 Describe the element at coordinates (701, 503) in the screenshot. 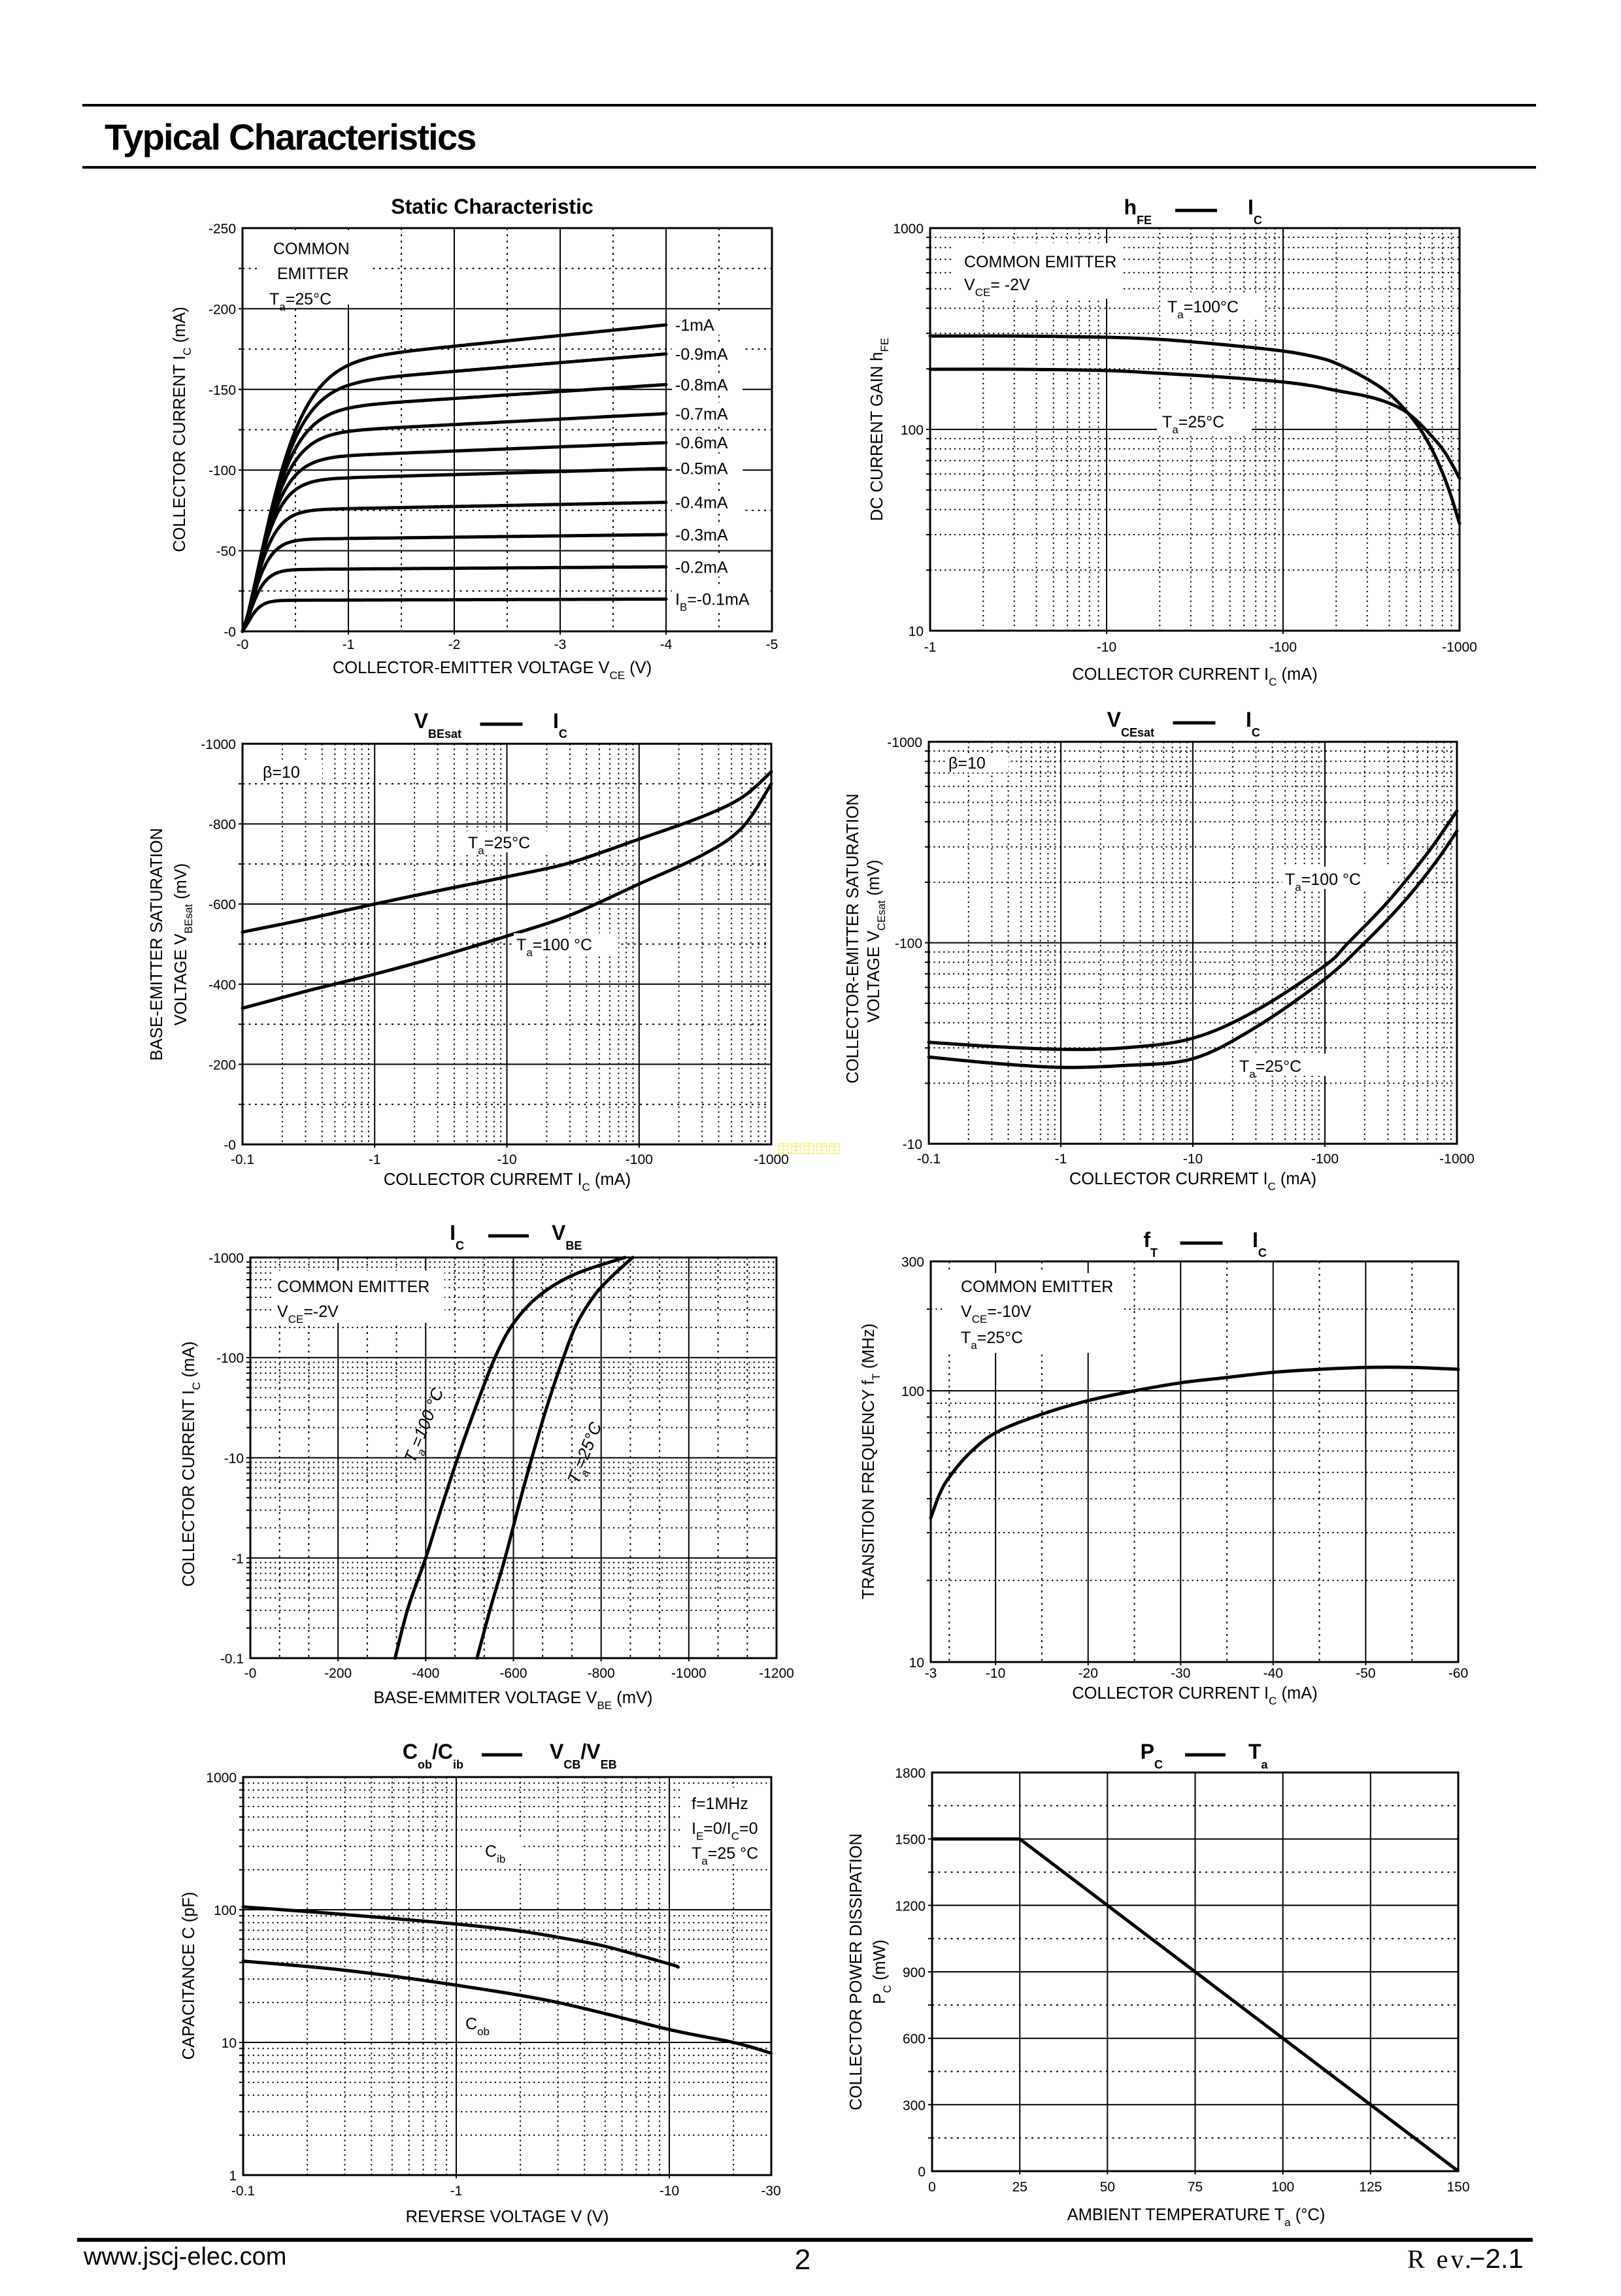

I see `svg-text: -0.4mA` at that location.